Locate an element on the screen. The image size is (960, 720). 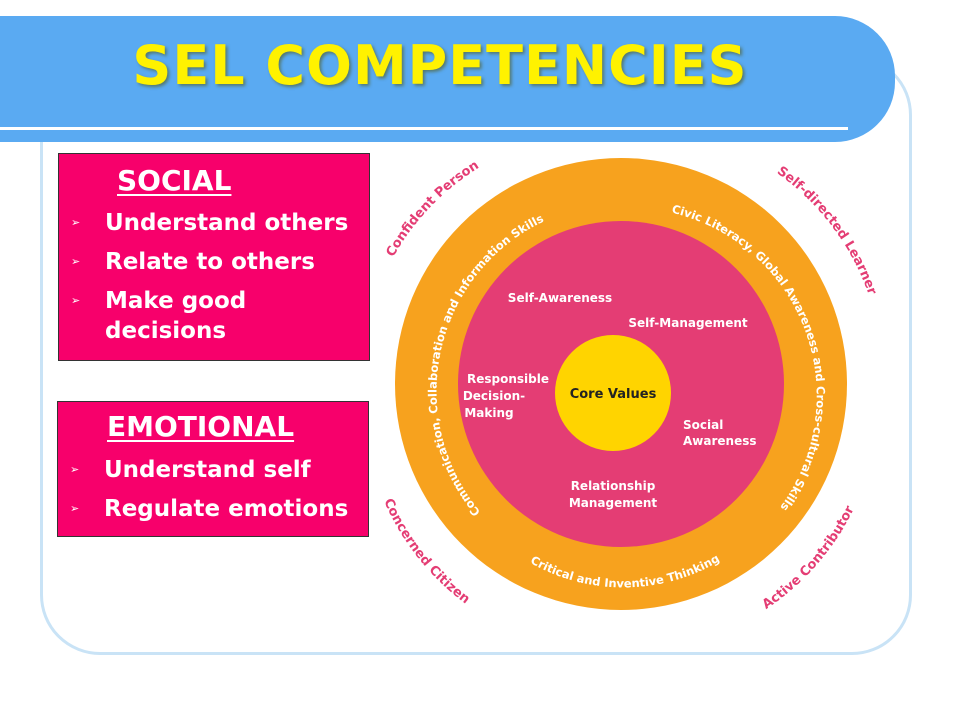
emotional-list: ➢ Understand self ➢ Regulate emotions is located at coordinates (209, 494).